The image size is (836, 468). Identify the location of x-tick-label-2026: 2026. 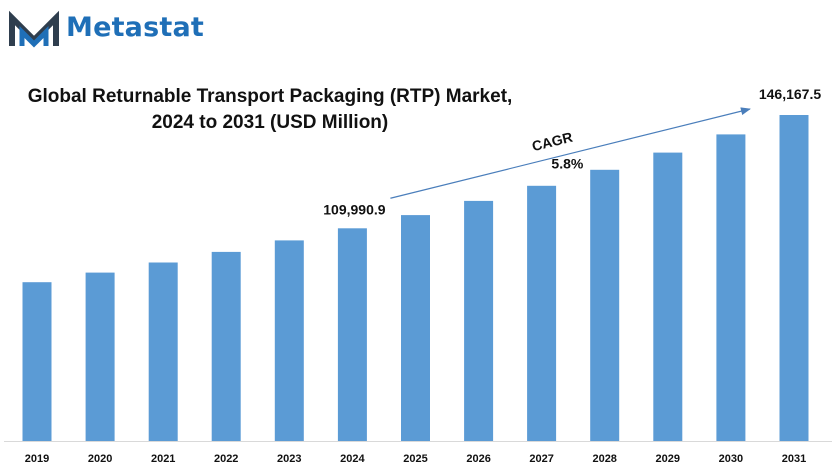
(478, 459).